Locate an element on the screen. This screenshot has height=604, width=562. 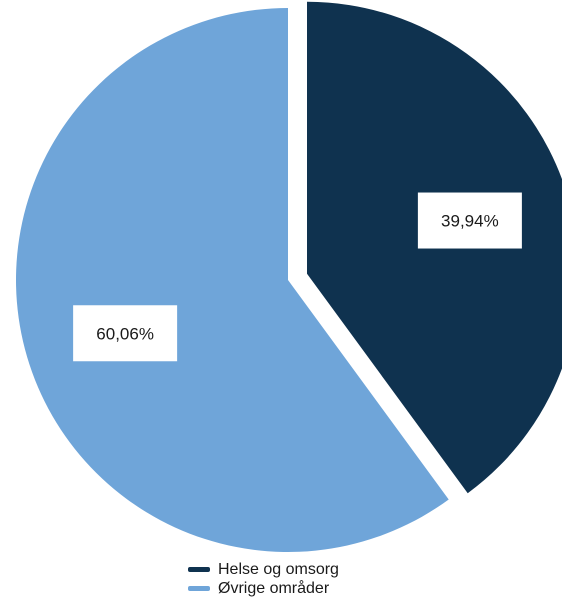
legend-label-ovrige: Øvrige områder is located at coordinates (274, 588).